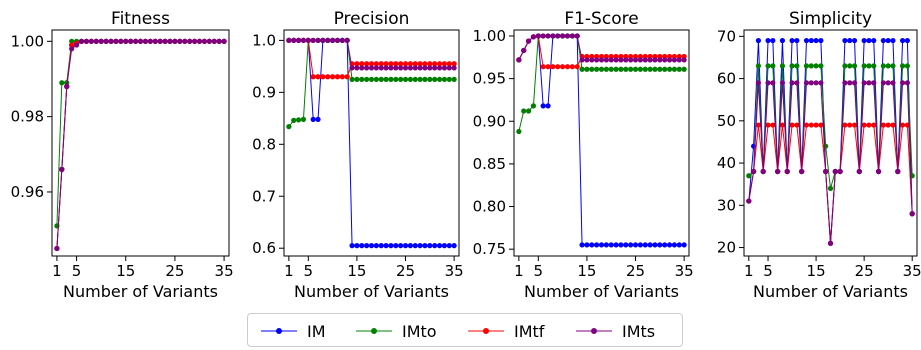 The width and height of the screenshot is (921, 350). What do you see at coordinates (264, 248) in the screenshot?
I see `y-tick-label: 0.6` at bounding box center [264, 248].